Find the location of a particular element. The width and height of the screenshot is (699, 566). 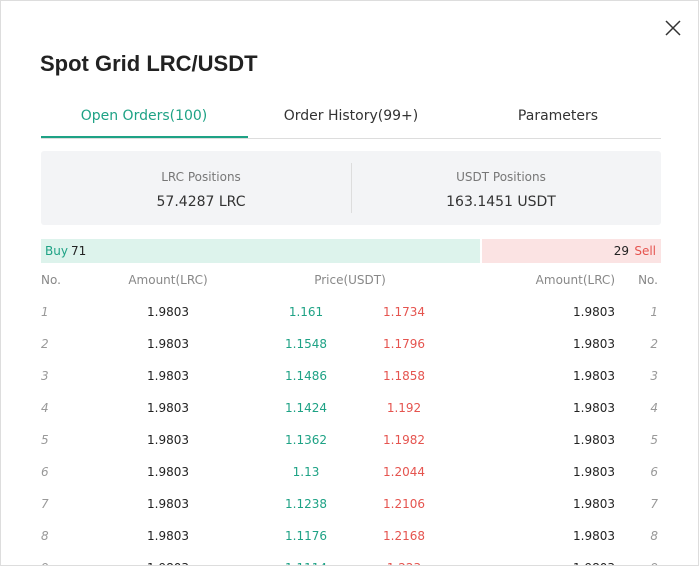

table-cell: 1.1734 is located at coordinates (404, 312).